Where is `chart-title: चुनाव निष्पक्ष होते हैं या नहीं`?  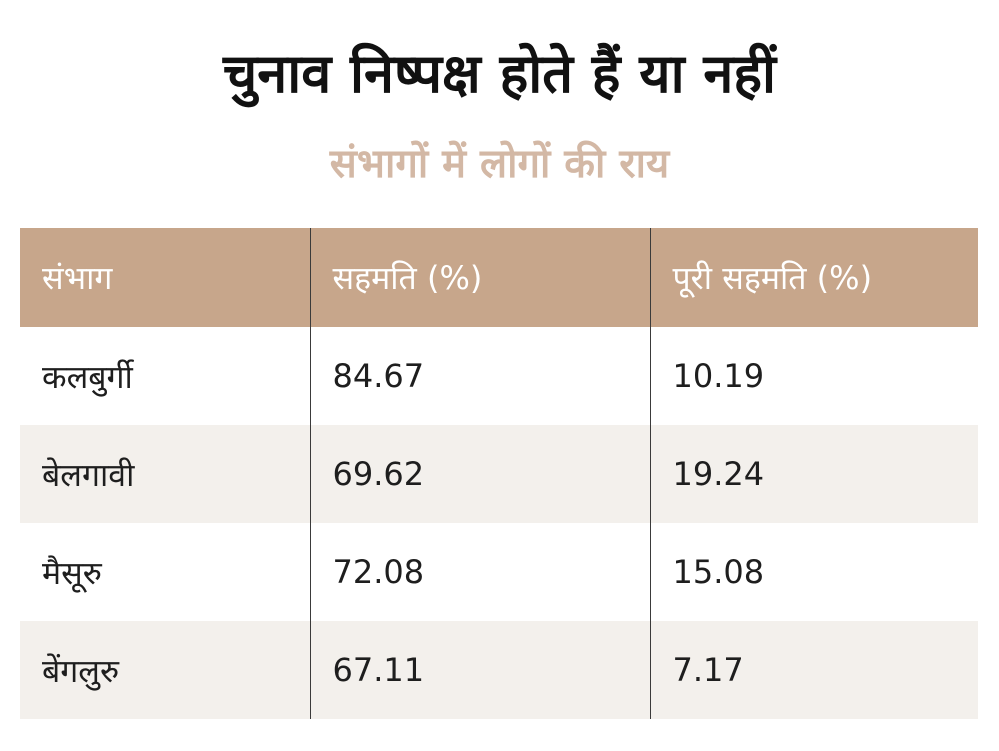
chart-title: चुनाव निष्पक्ष होते हैं या नहीं is located at coordinates (499, 73).